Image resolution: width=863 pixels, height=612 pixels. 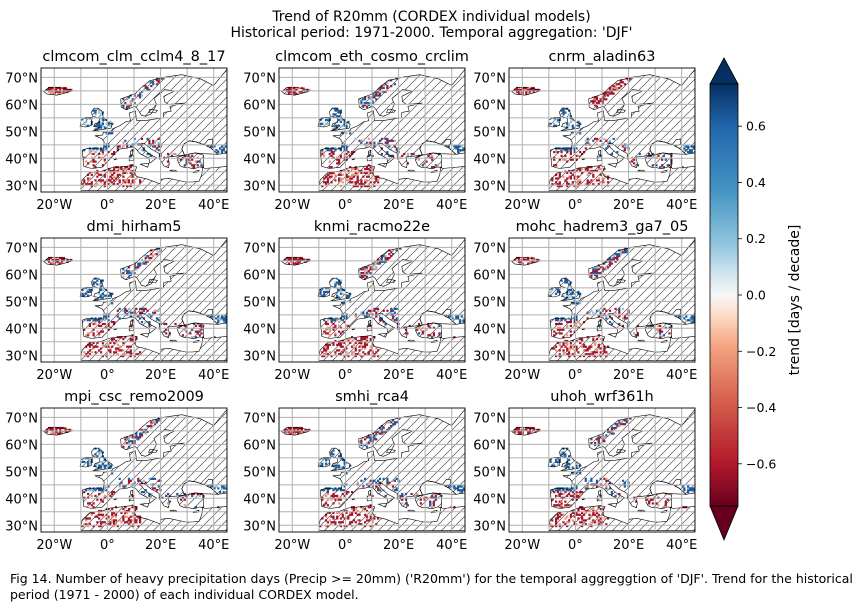 What do you see at coordinates (259, 472) in the screenshot?
I see `y-tick-label: 50°N` at bounding box center [259, 472].